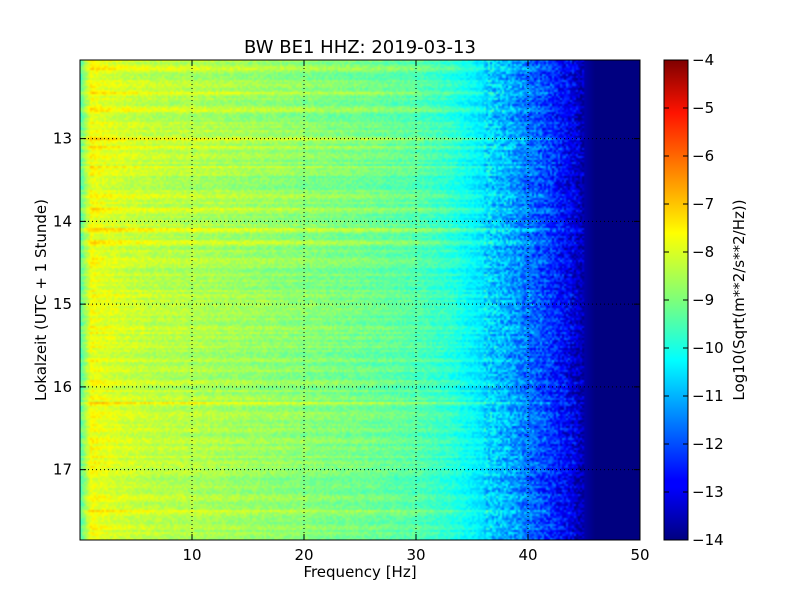  Describe the element at coordinates (62, 470) in the screenshot. I see `y-tick-label: 17` at that location.